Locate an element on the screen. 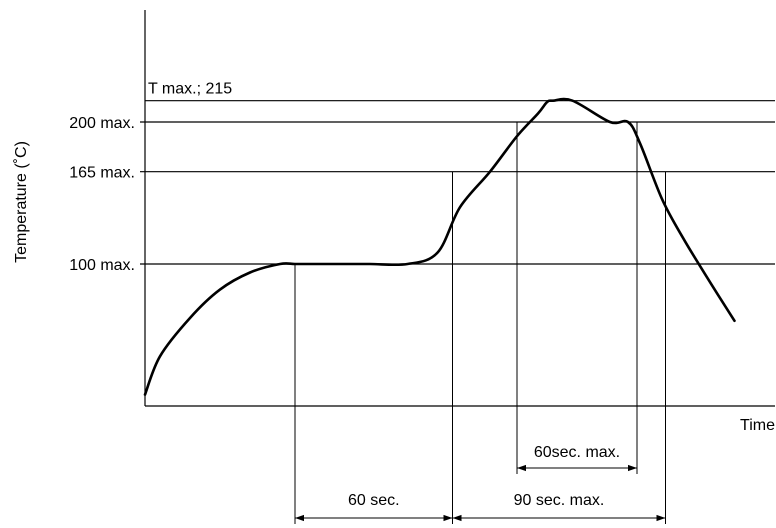 This screenshot has height=528, width=776. interval-label: 60sec. max. is located at coordinates (577, 452).